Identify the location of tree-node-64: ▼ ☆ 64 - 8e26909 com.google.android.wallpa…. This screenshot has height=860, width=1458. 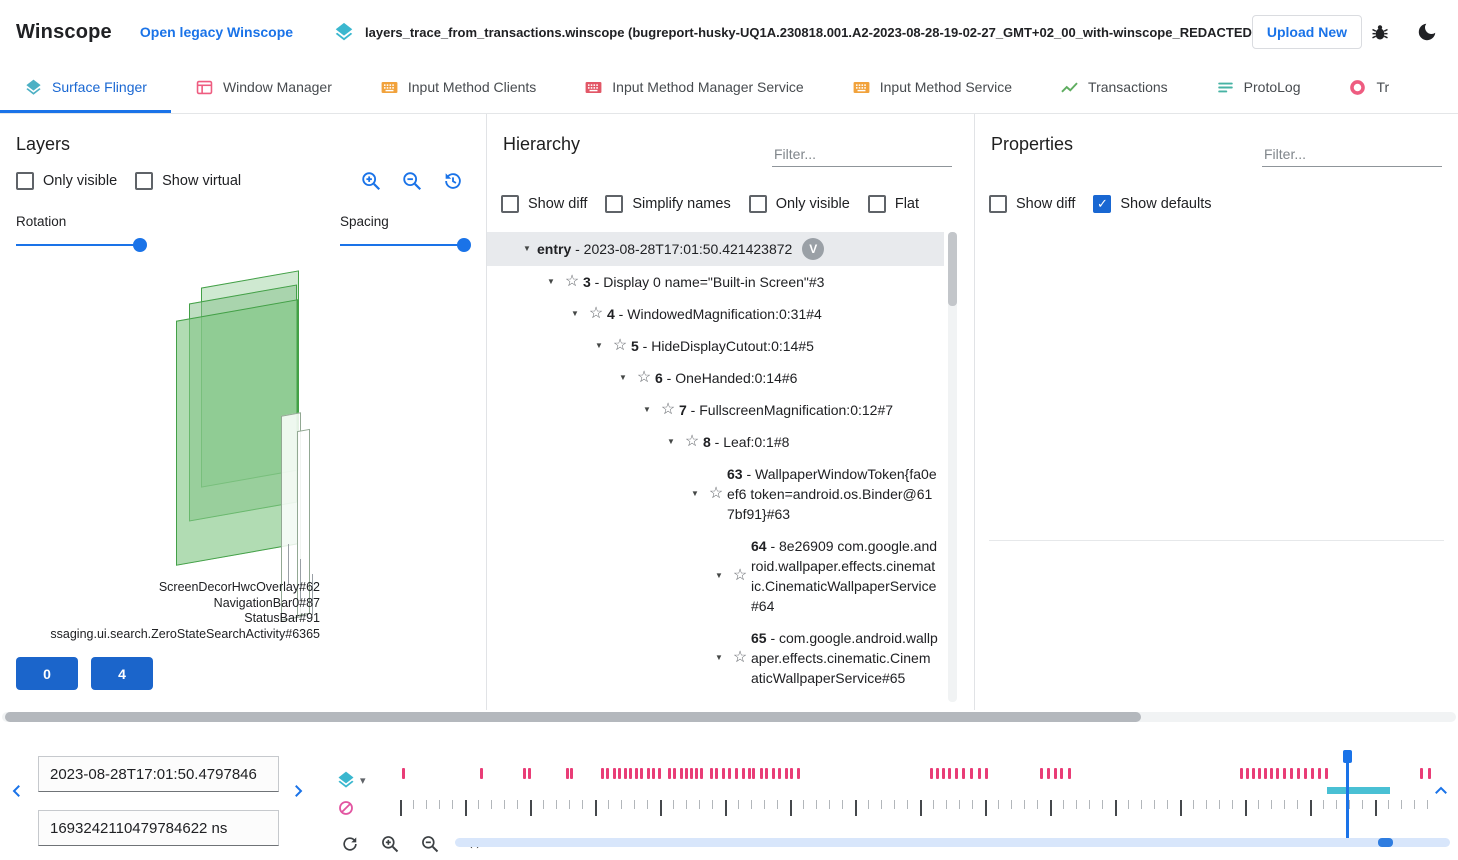
(715, 576).